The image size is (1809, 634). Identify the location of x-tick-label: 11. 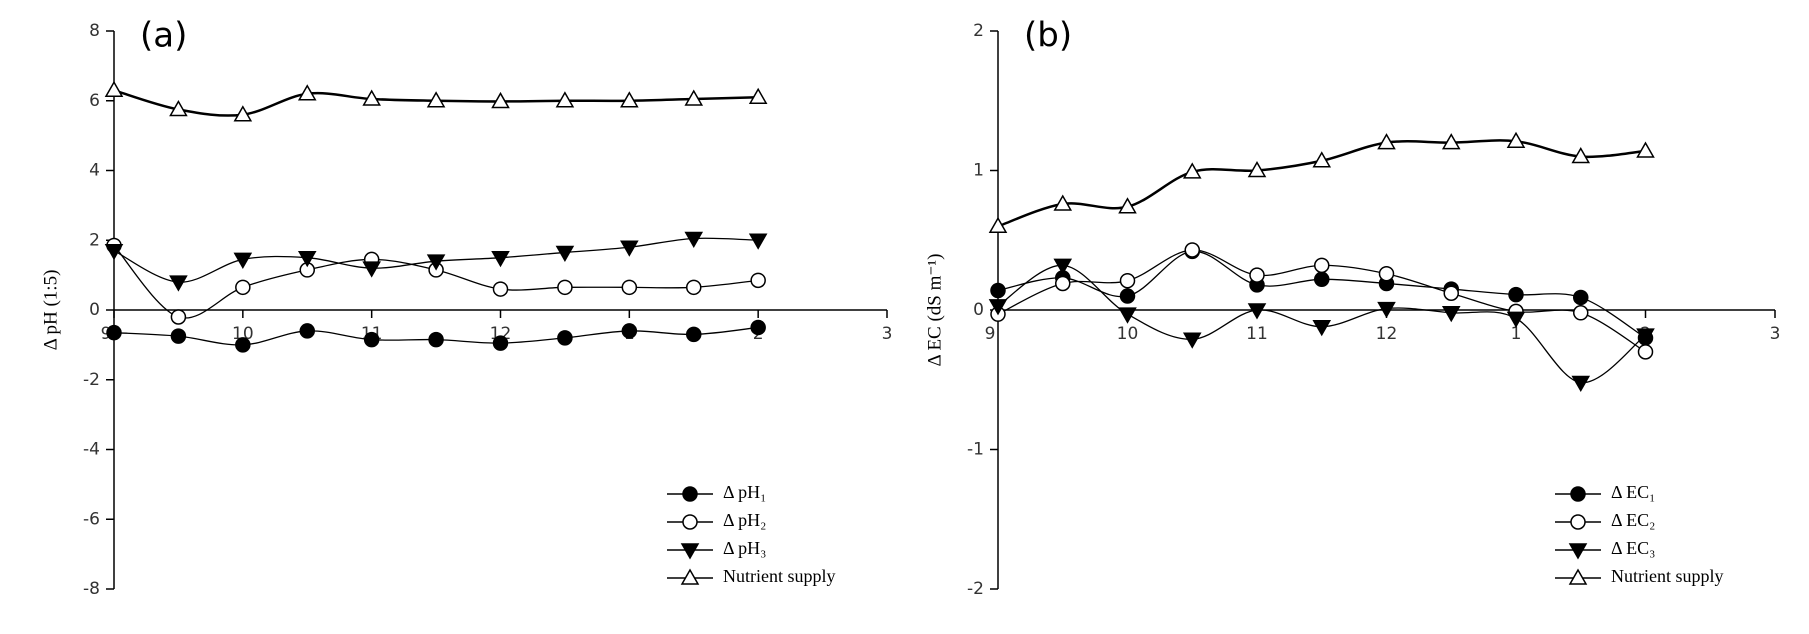
(1257, 334).